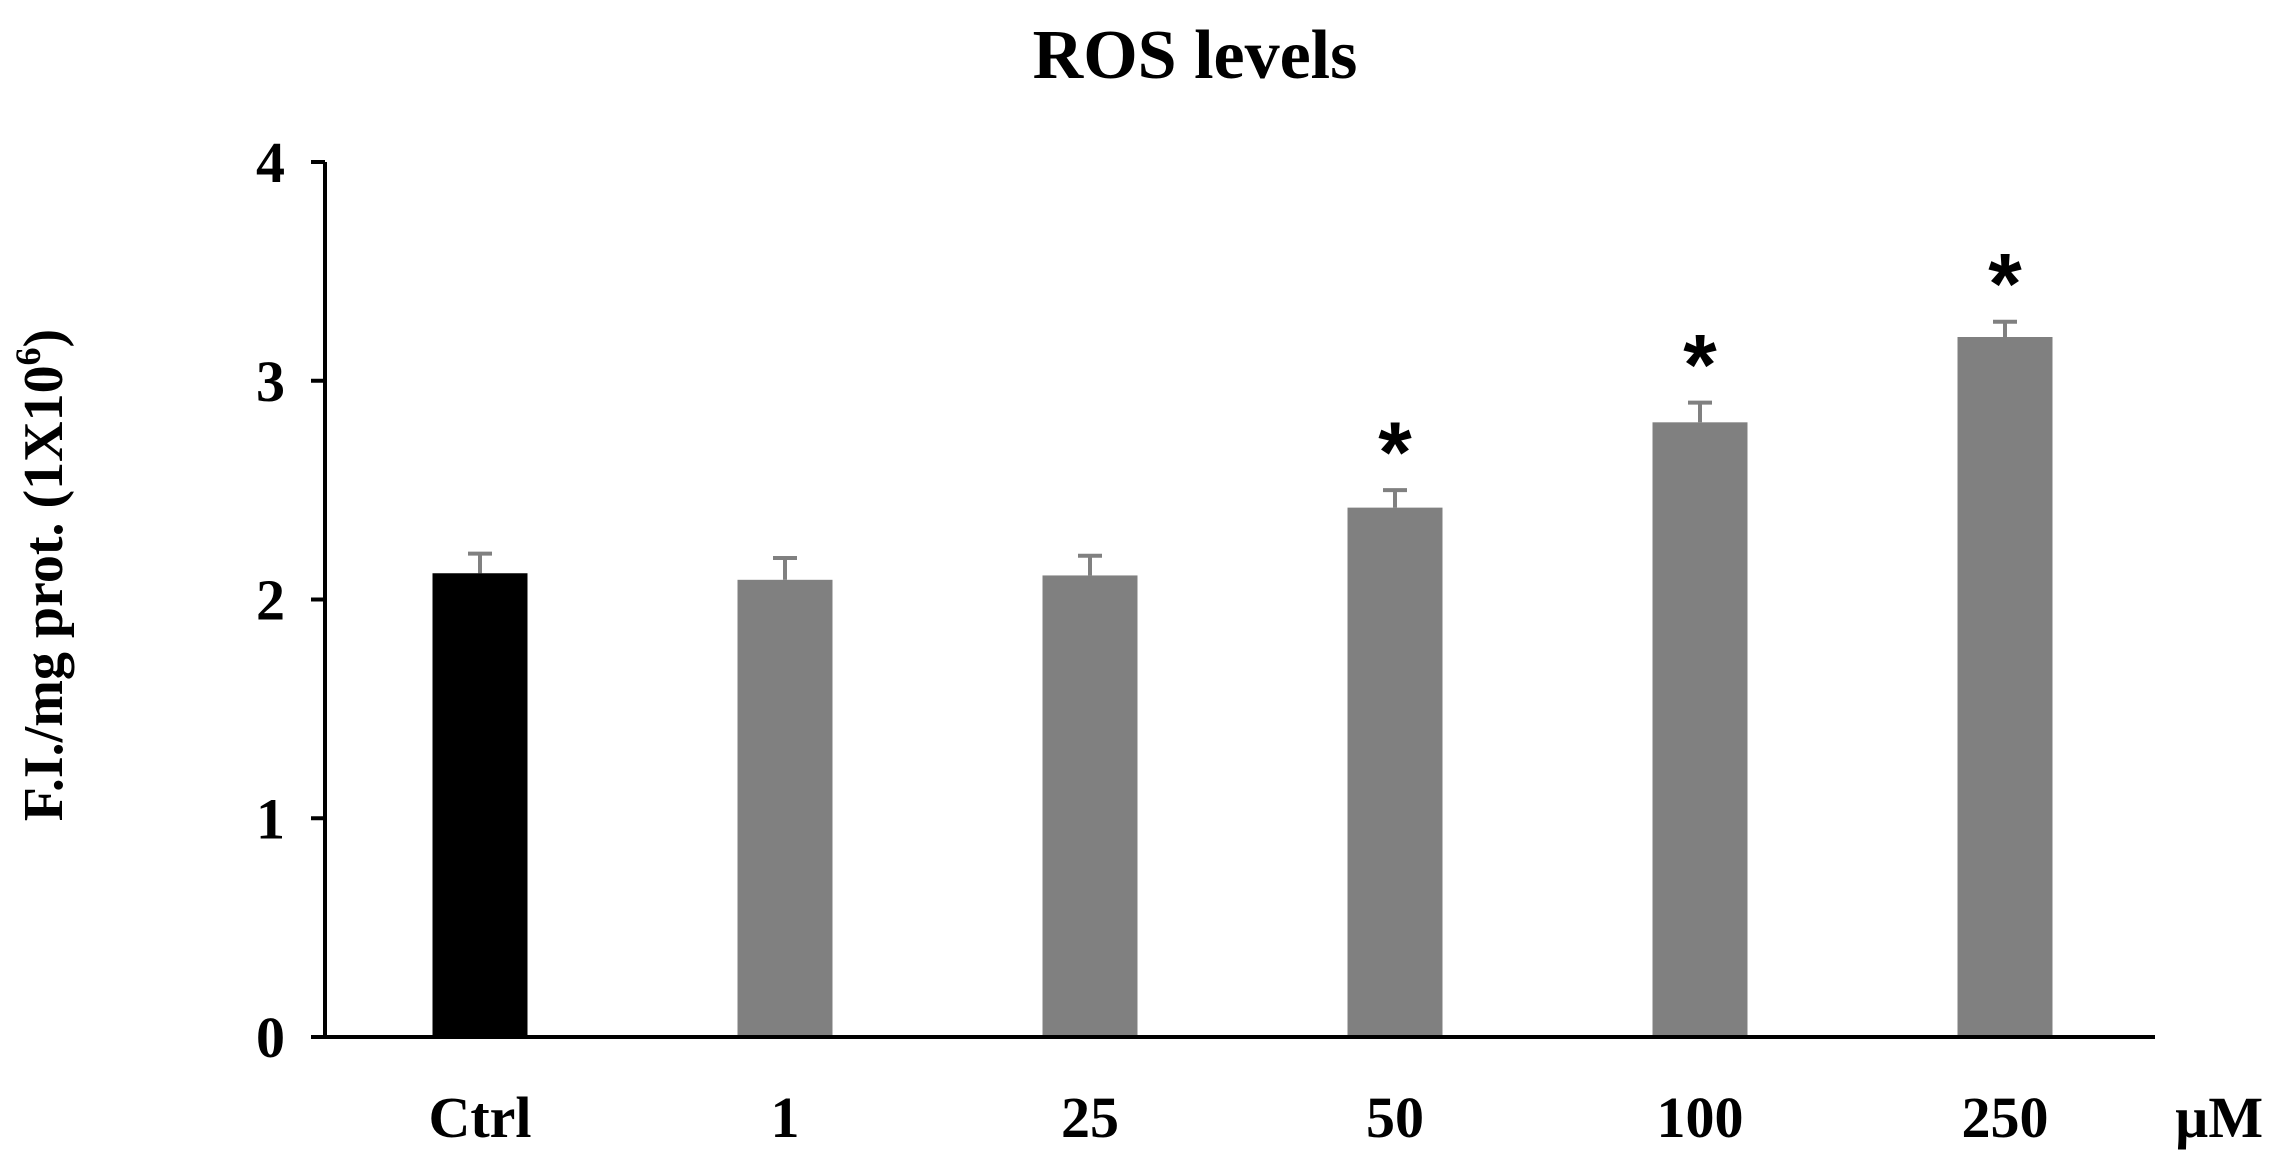 This screenshot has width=2278, height=1168. I want to click on y-tick-label: 0, so click(270, 1037).